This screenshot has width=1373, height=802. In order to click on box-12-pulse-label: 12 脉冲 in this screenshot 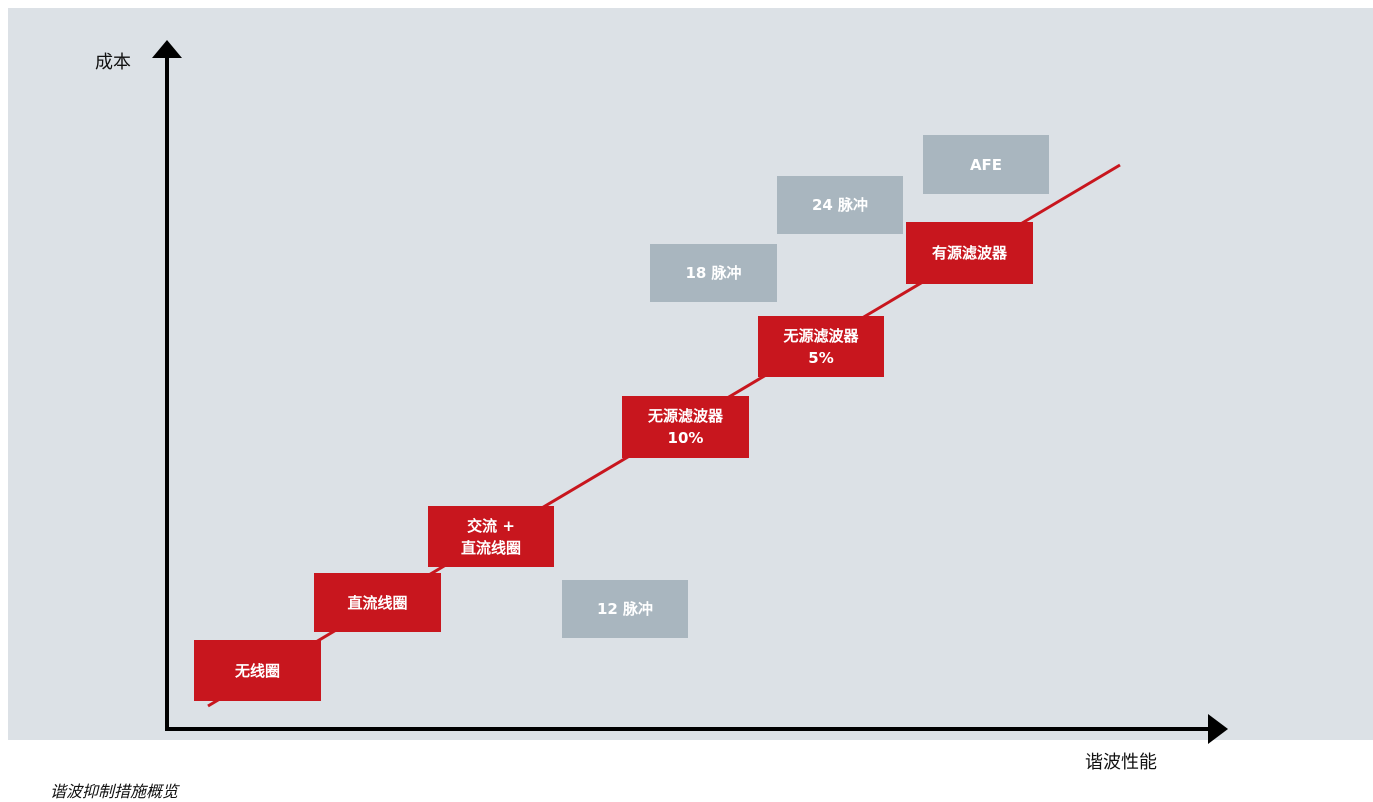, I will do `click(625, 609)`.